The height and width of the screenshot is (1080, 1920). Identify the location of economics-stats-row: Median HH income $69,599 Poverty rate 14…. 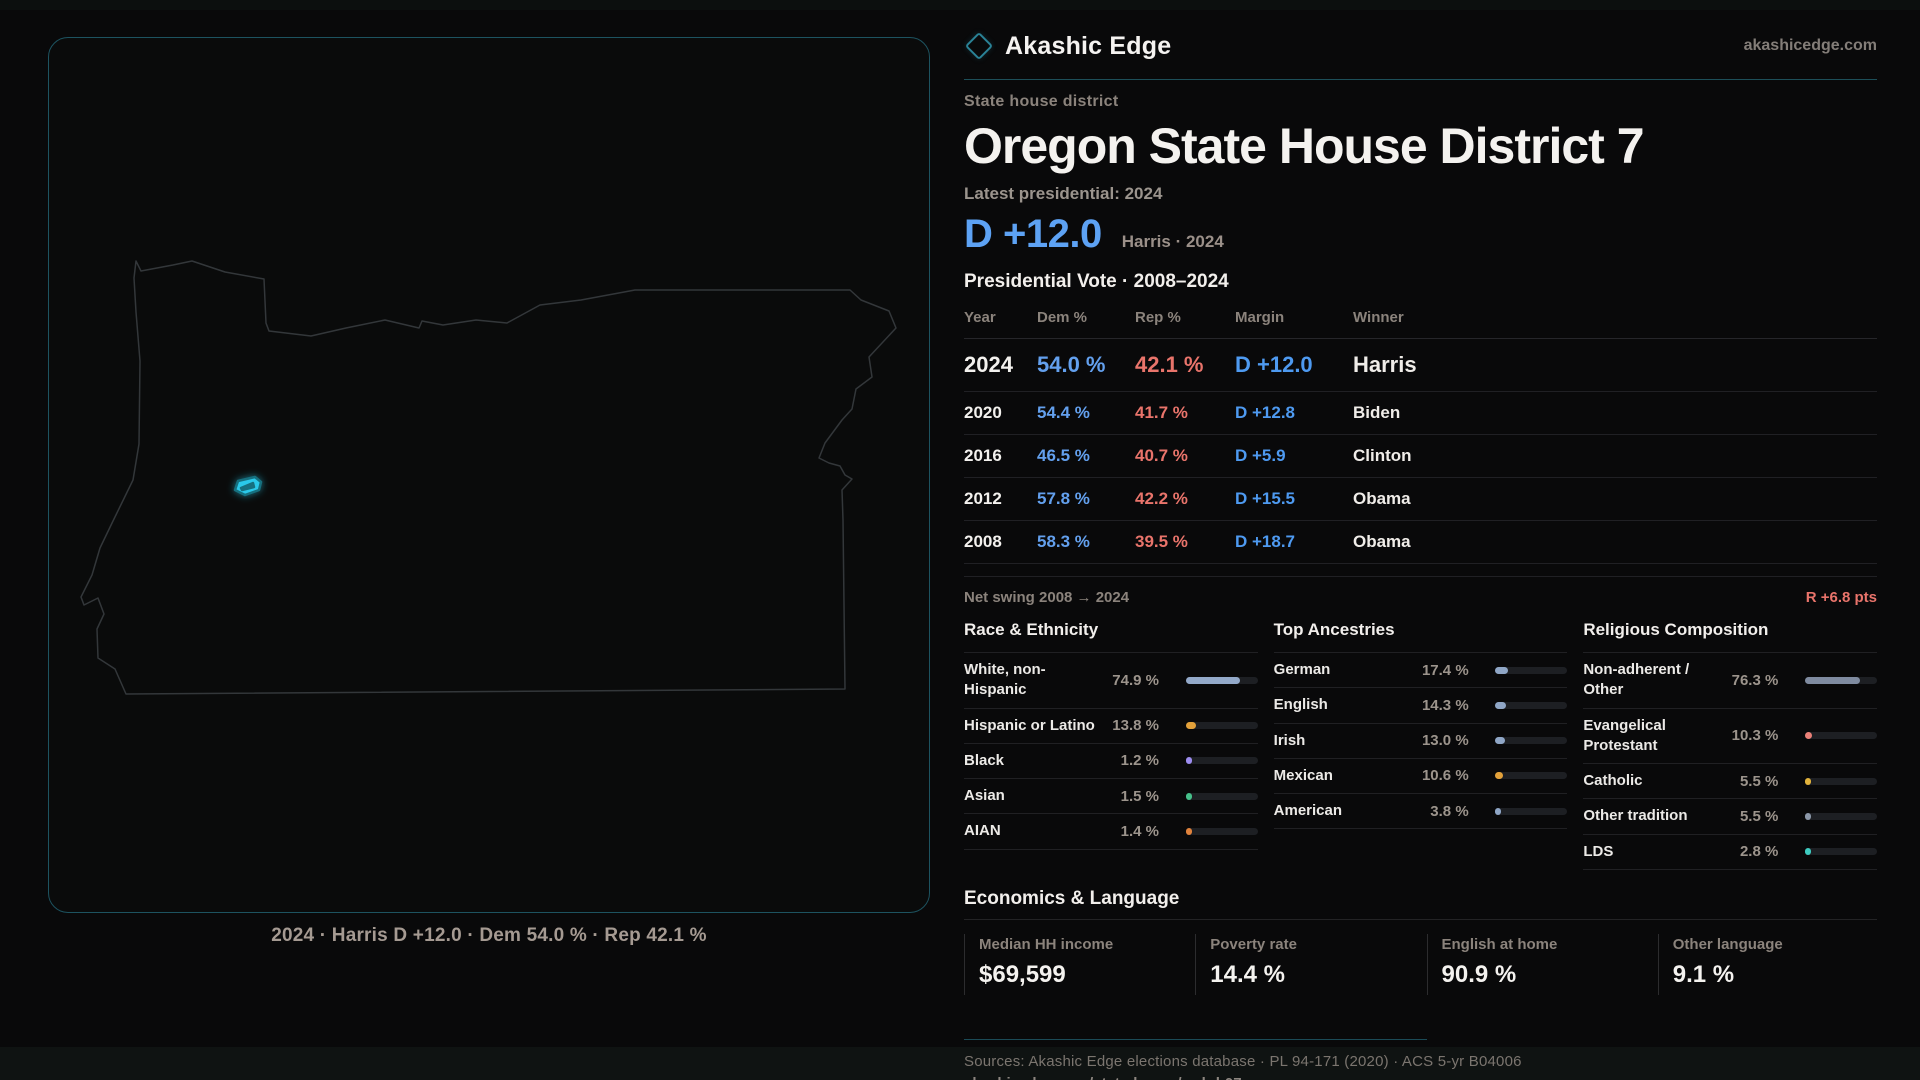
(1420, 964).